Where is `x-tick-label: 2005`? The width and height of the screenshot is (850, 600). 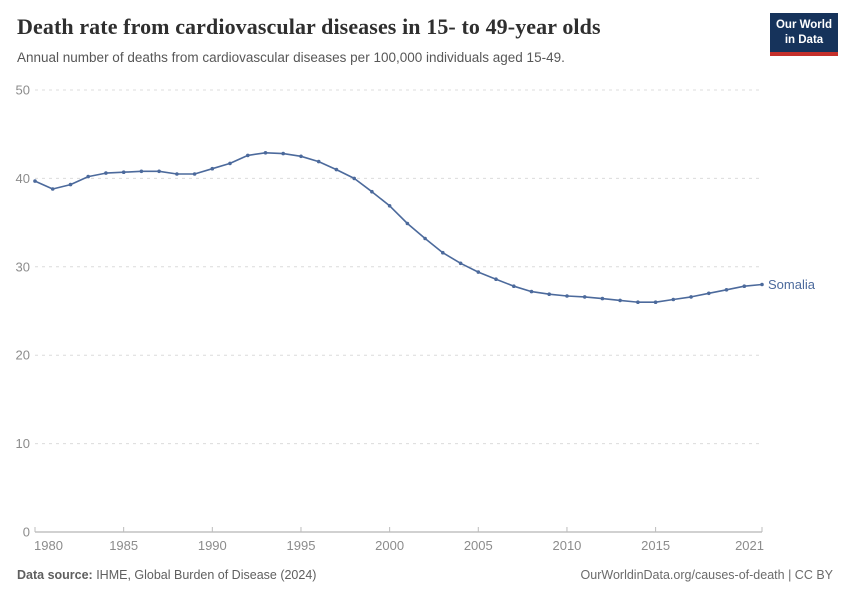 x-tick-label: 2005 is located at coordinates (478, 545).